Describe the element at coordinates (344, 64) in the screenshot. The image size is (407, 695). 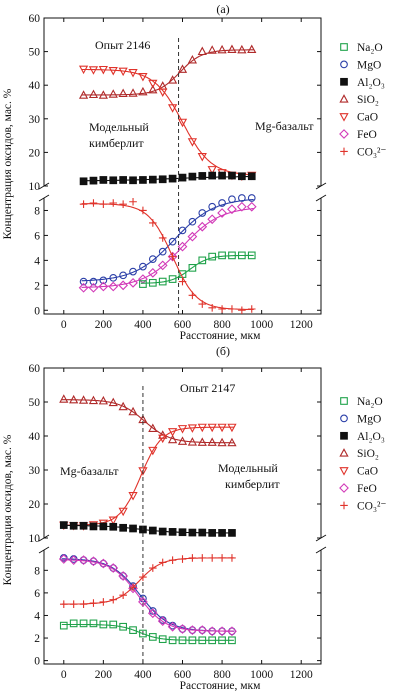
I see `legend-marker-mgo` at that location.